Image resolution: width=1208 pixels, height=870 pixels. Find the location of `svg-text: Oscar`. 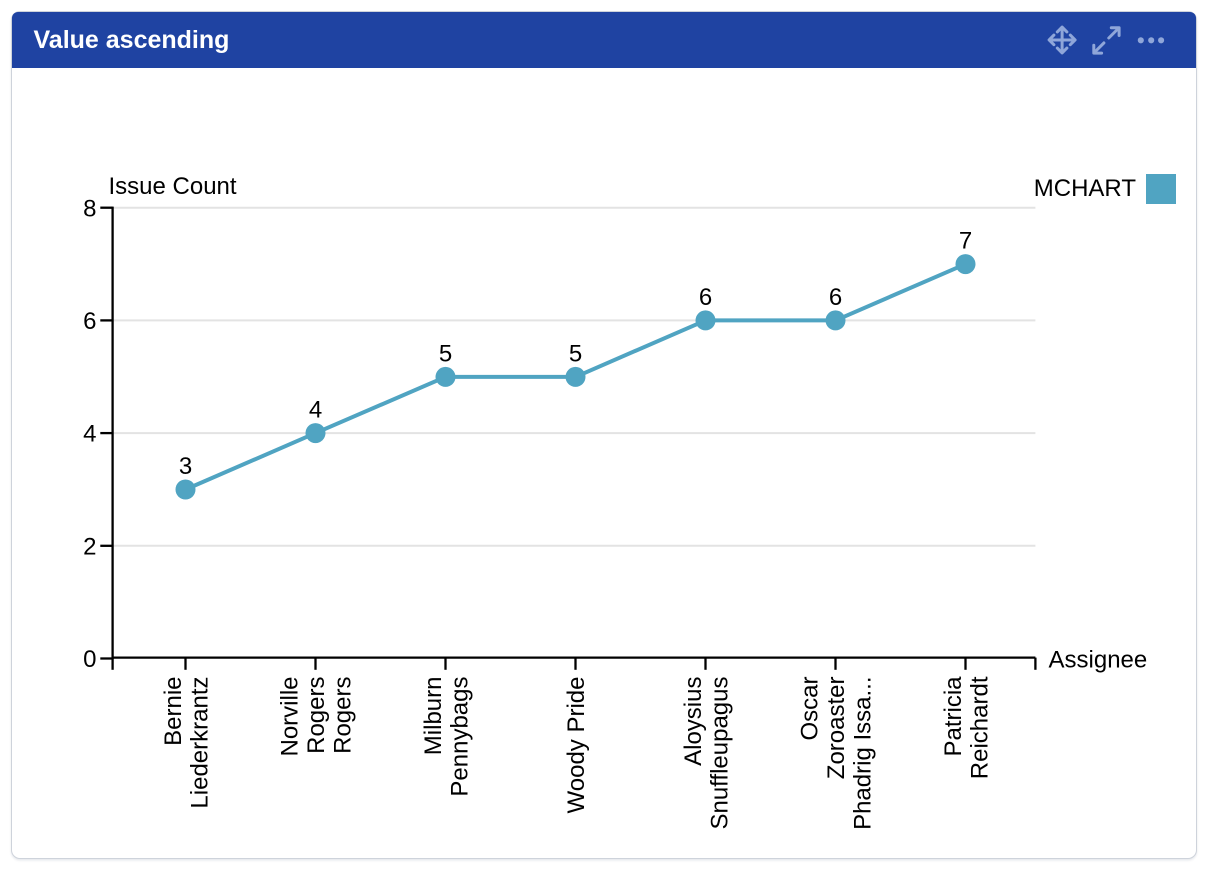

svg-text: Oscar is located at coordinates (810, 709).